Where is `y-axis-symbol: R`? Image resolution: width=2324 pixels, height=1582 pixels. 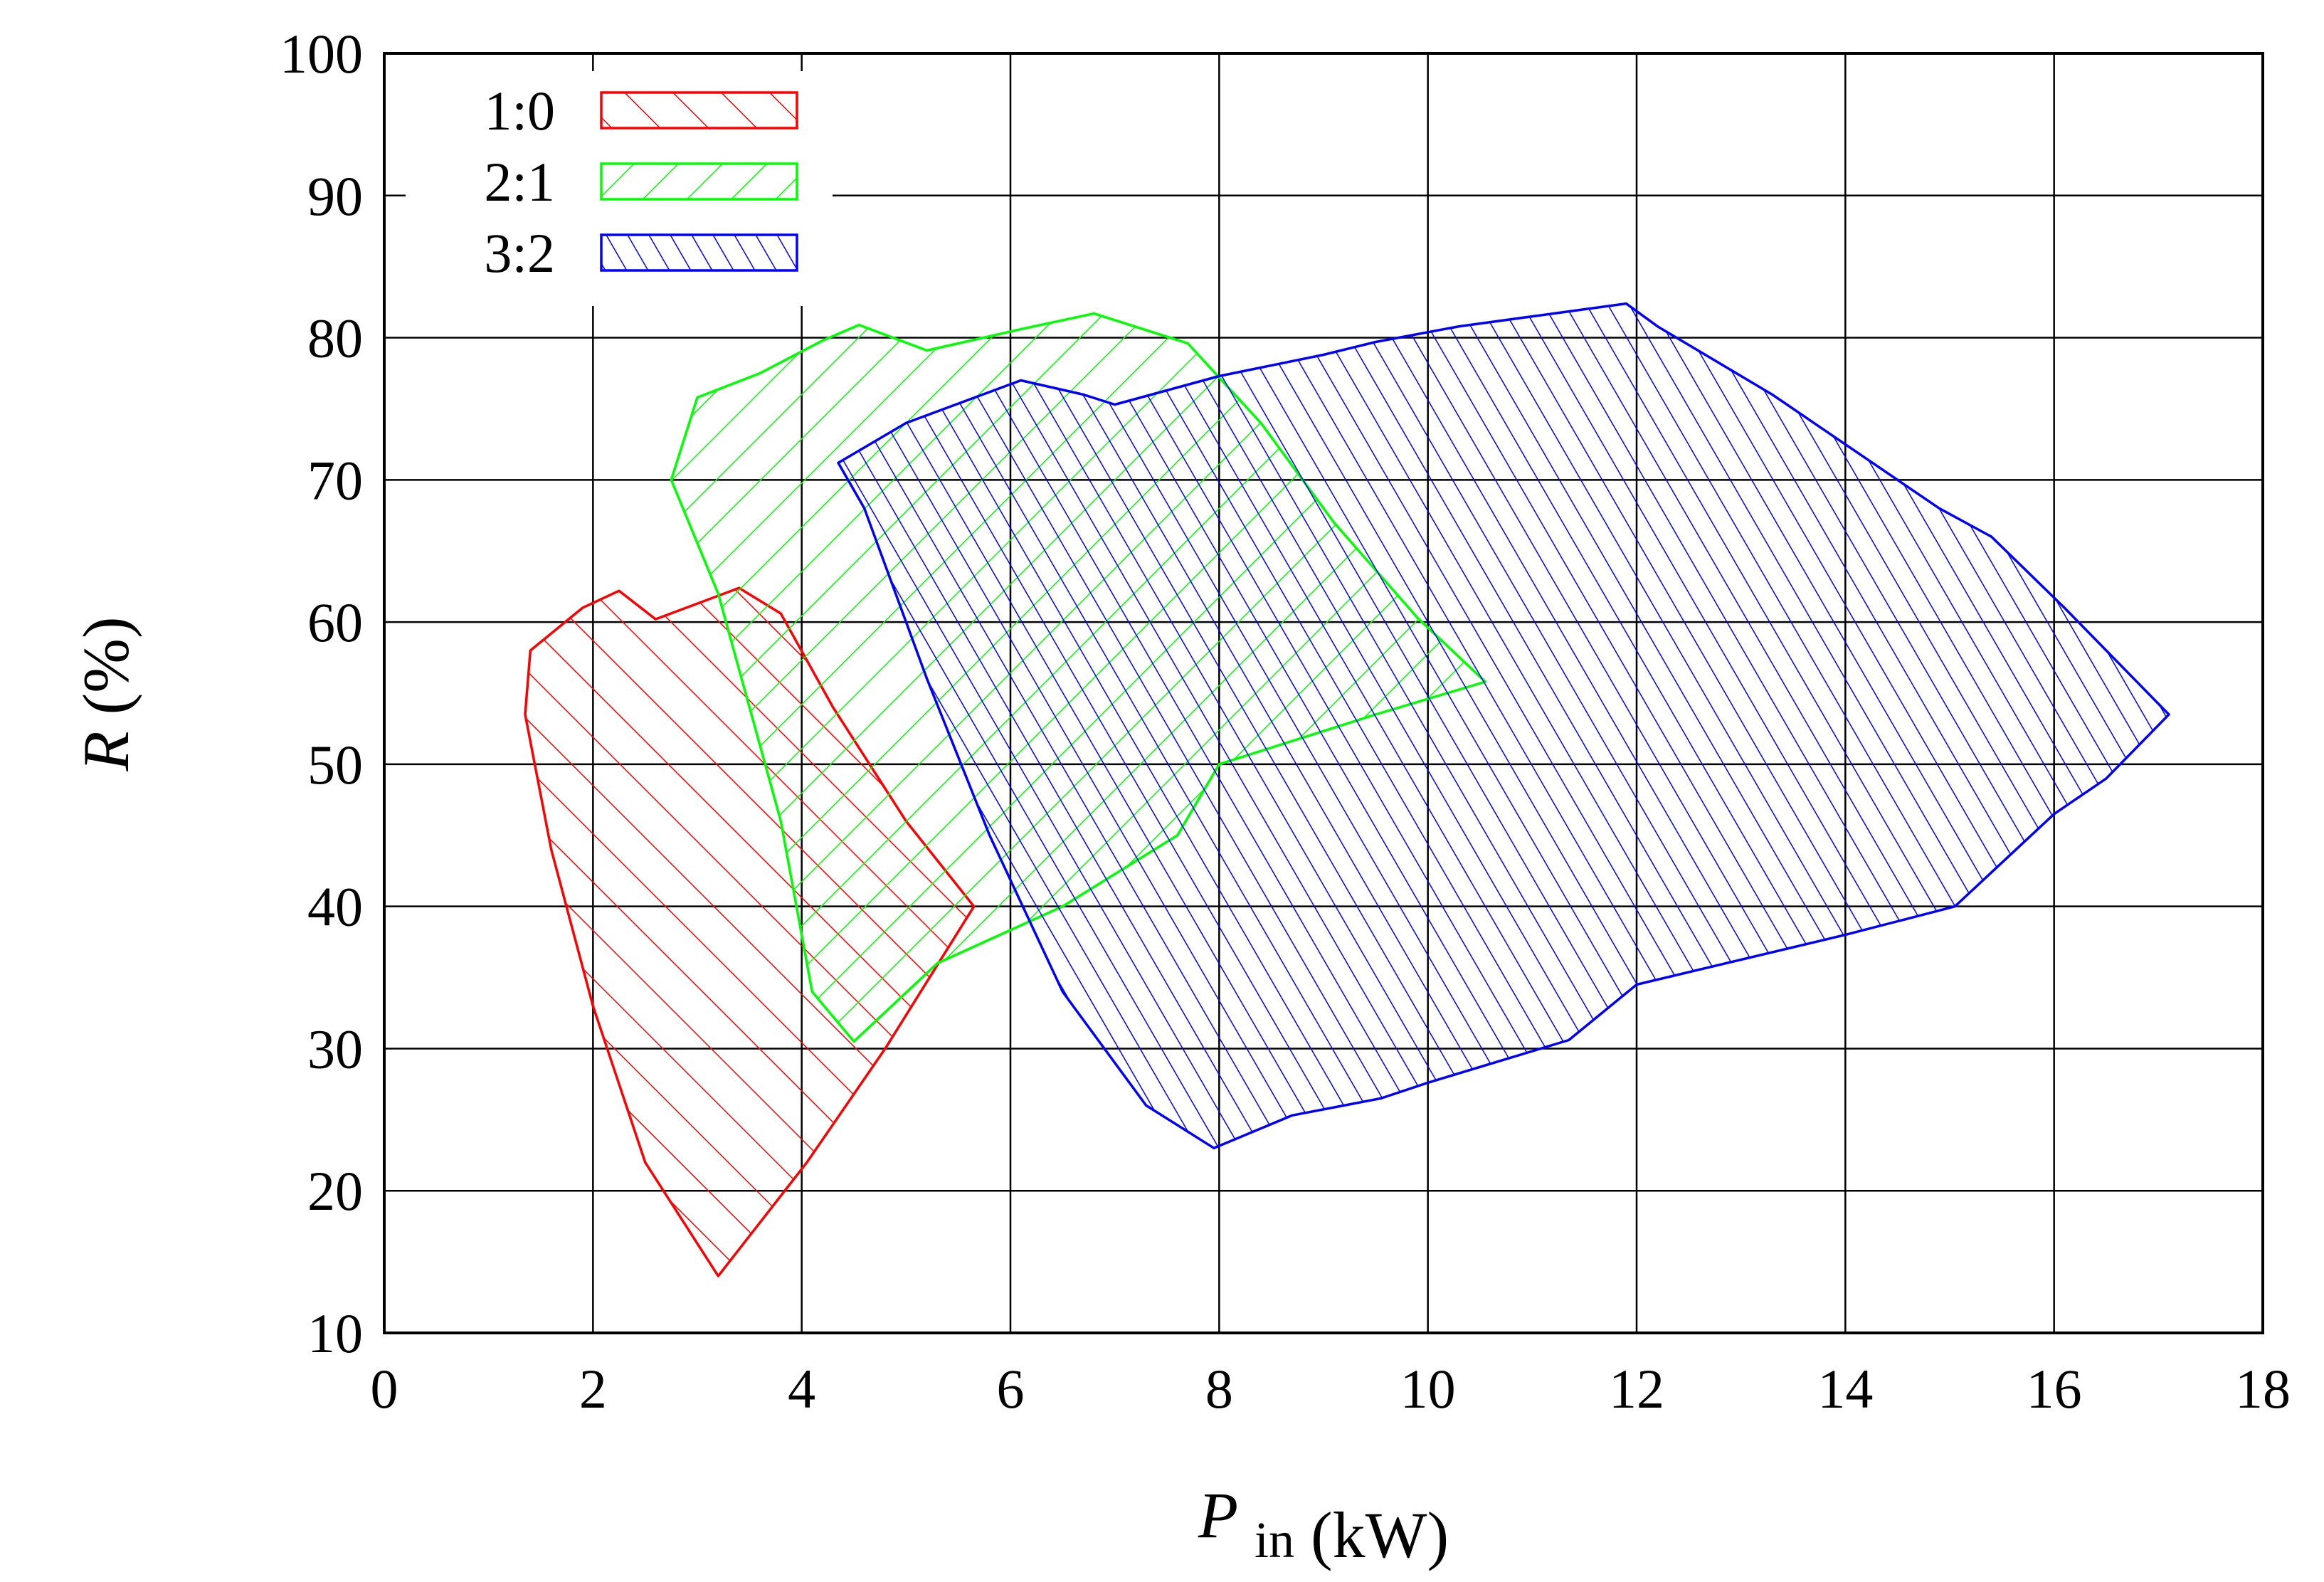 y-axis-symbol: R is located at coordinates (106, 751).